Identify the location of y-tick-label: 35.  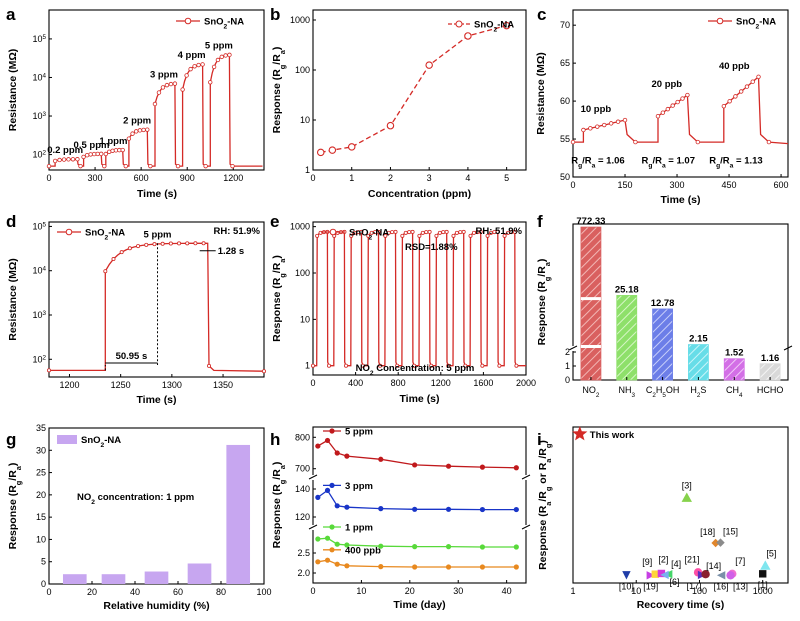
(41, 428).